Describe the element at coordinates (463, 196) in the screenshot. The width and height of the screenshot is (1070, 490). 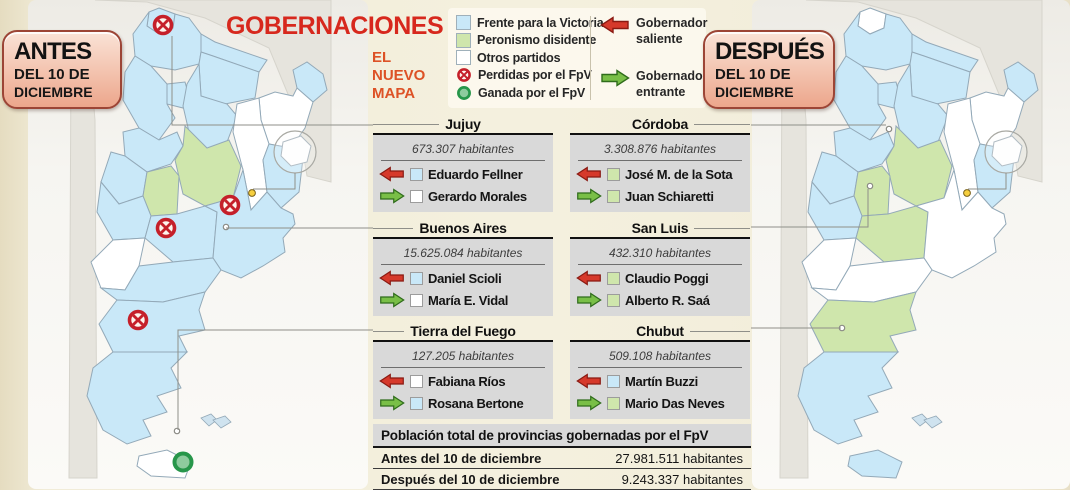
I see `incoming-governor-row: Gerardo Morales` at that location.